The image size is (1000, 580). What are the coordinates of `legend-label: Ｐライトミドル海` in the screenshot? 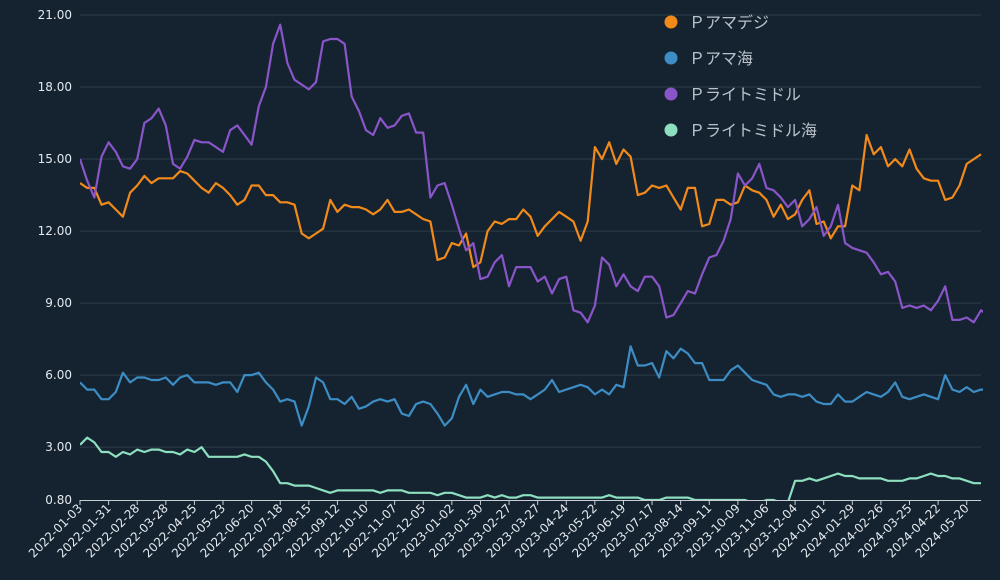 It's located at (753, 130).